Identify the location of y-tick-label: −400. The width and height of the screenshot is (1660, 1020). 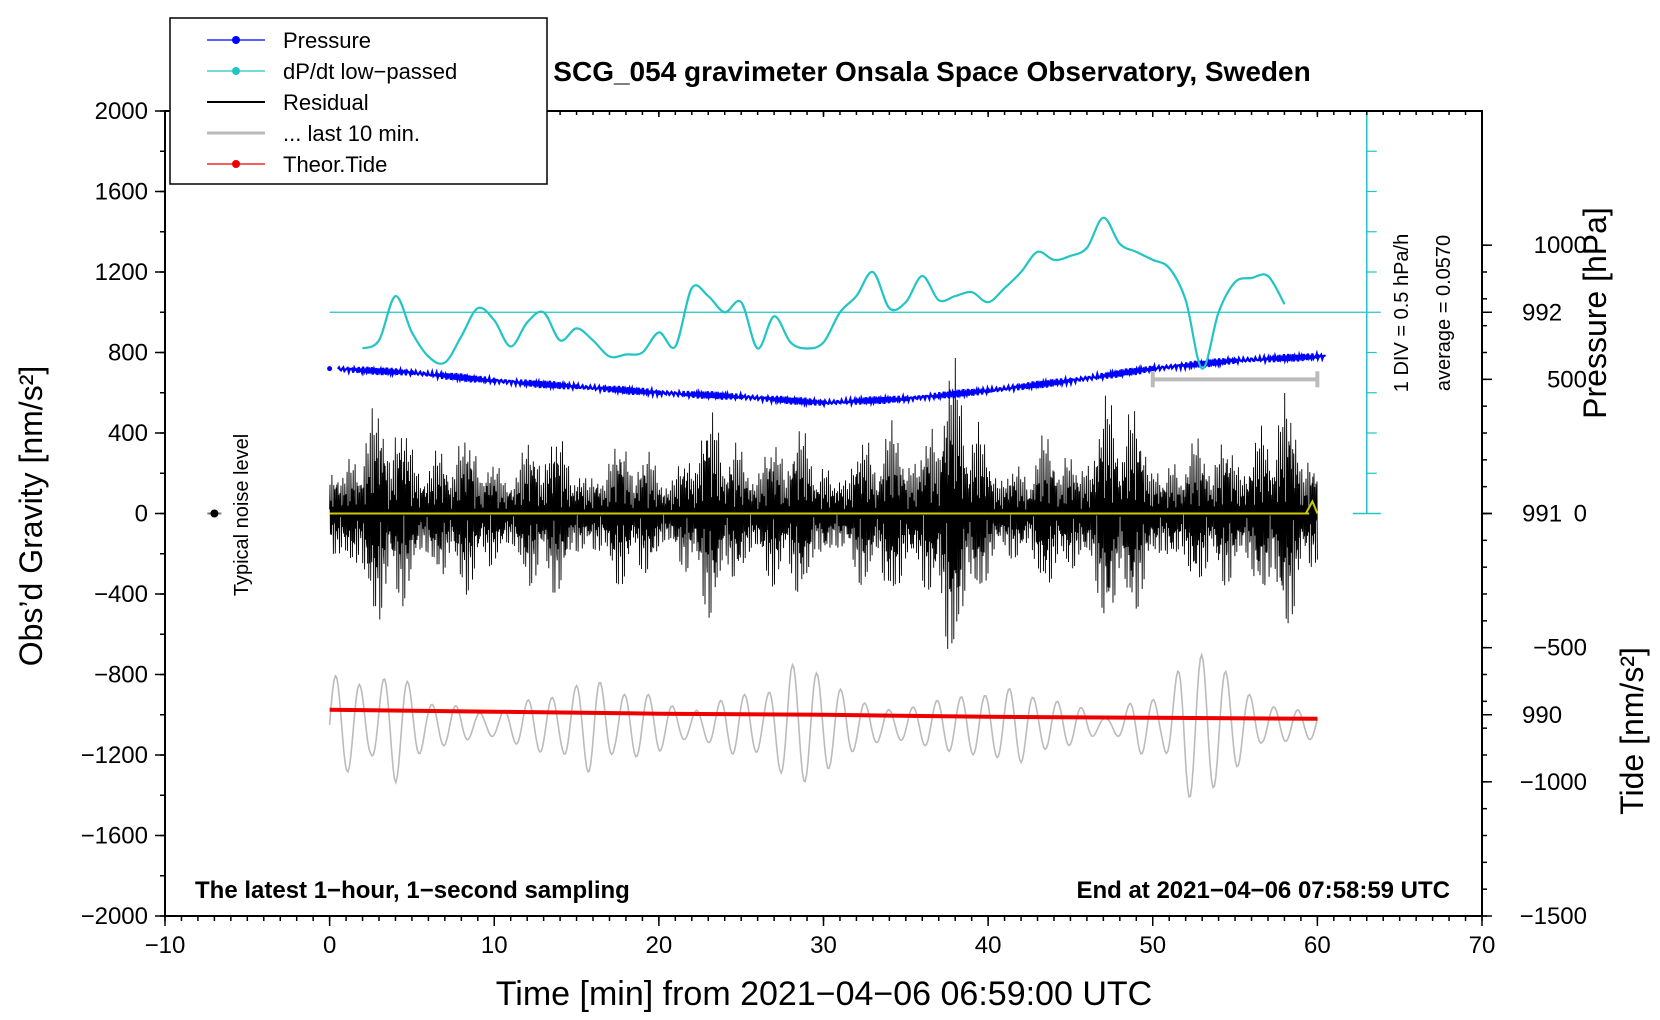
(121, 594).